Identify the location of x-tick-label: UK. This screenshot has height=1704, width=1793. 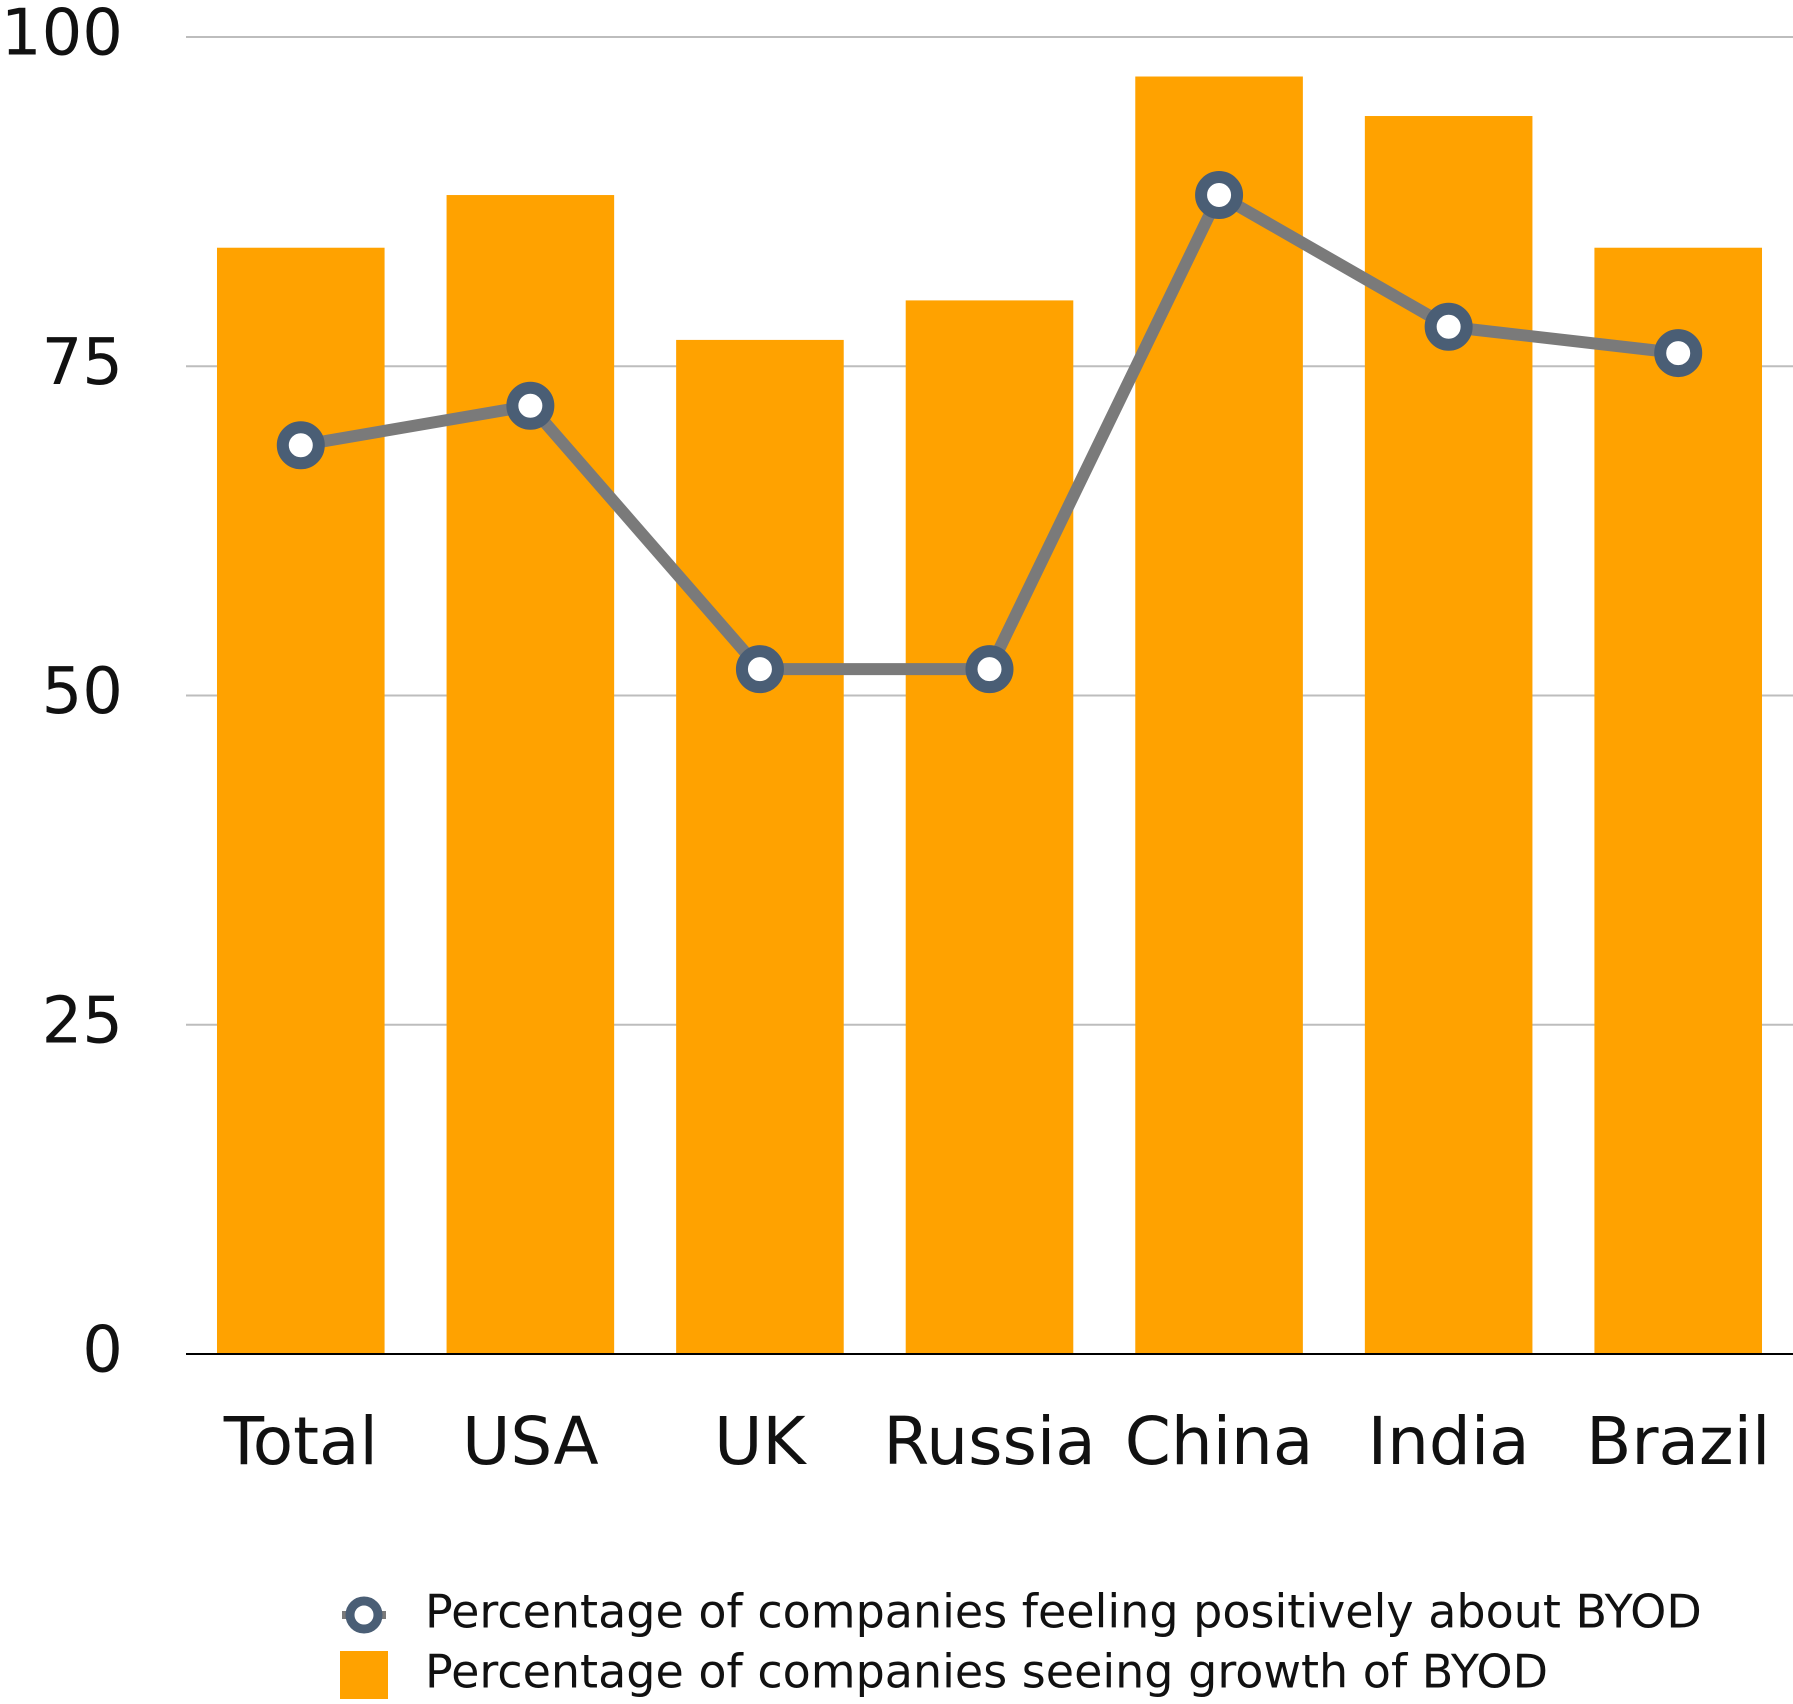
(760, 1441).